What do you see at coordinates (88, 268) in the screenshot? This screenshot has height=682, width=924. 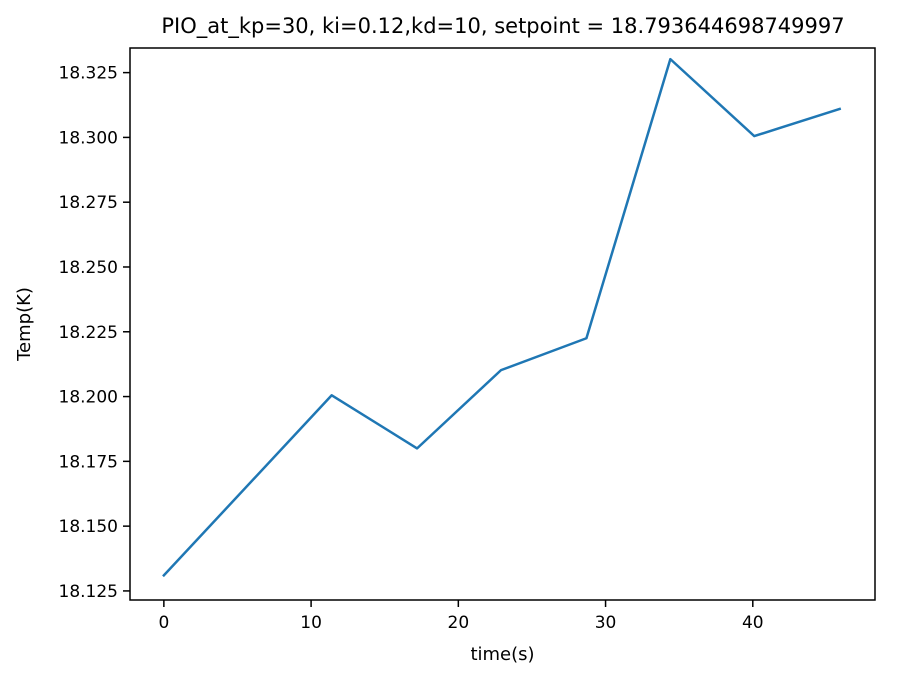 I see `y-tick-label: 18.250` at bounding box center [88, 268].